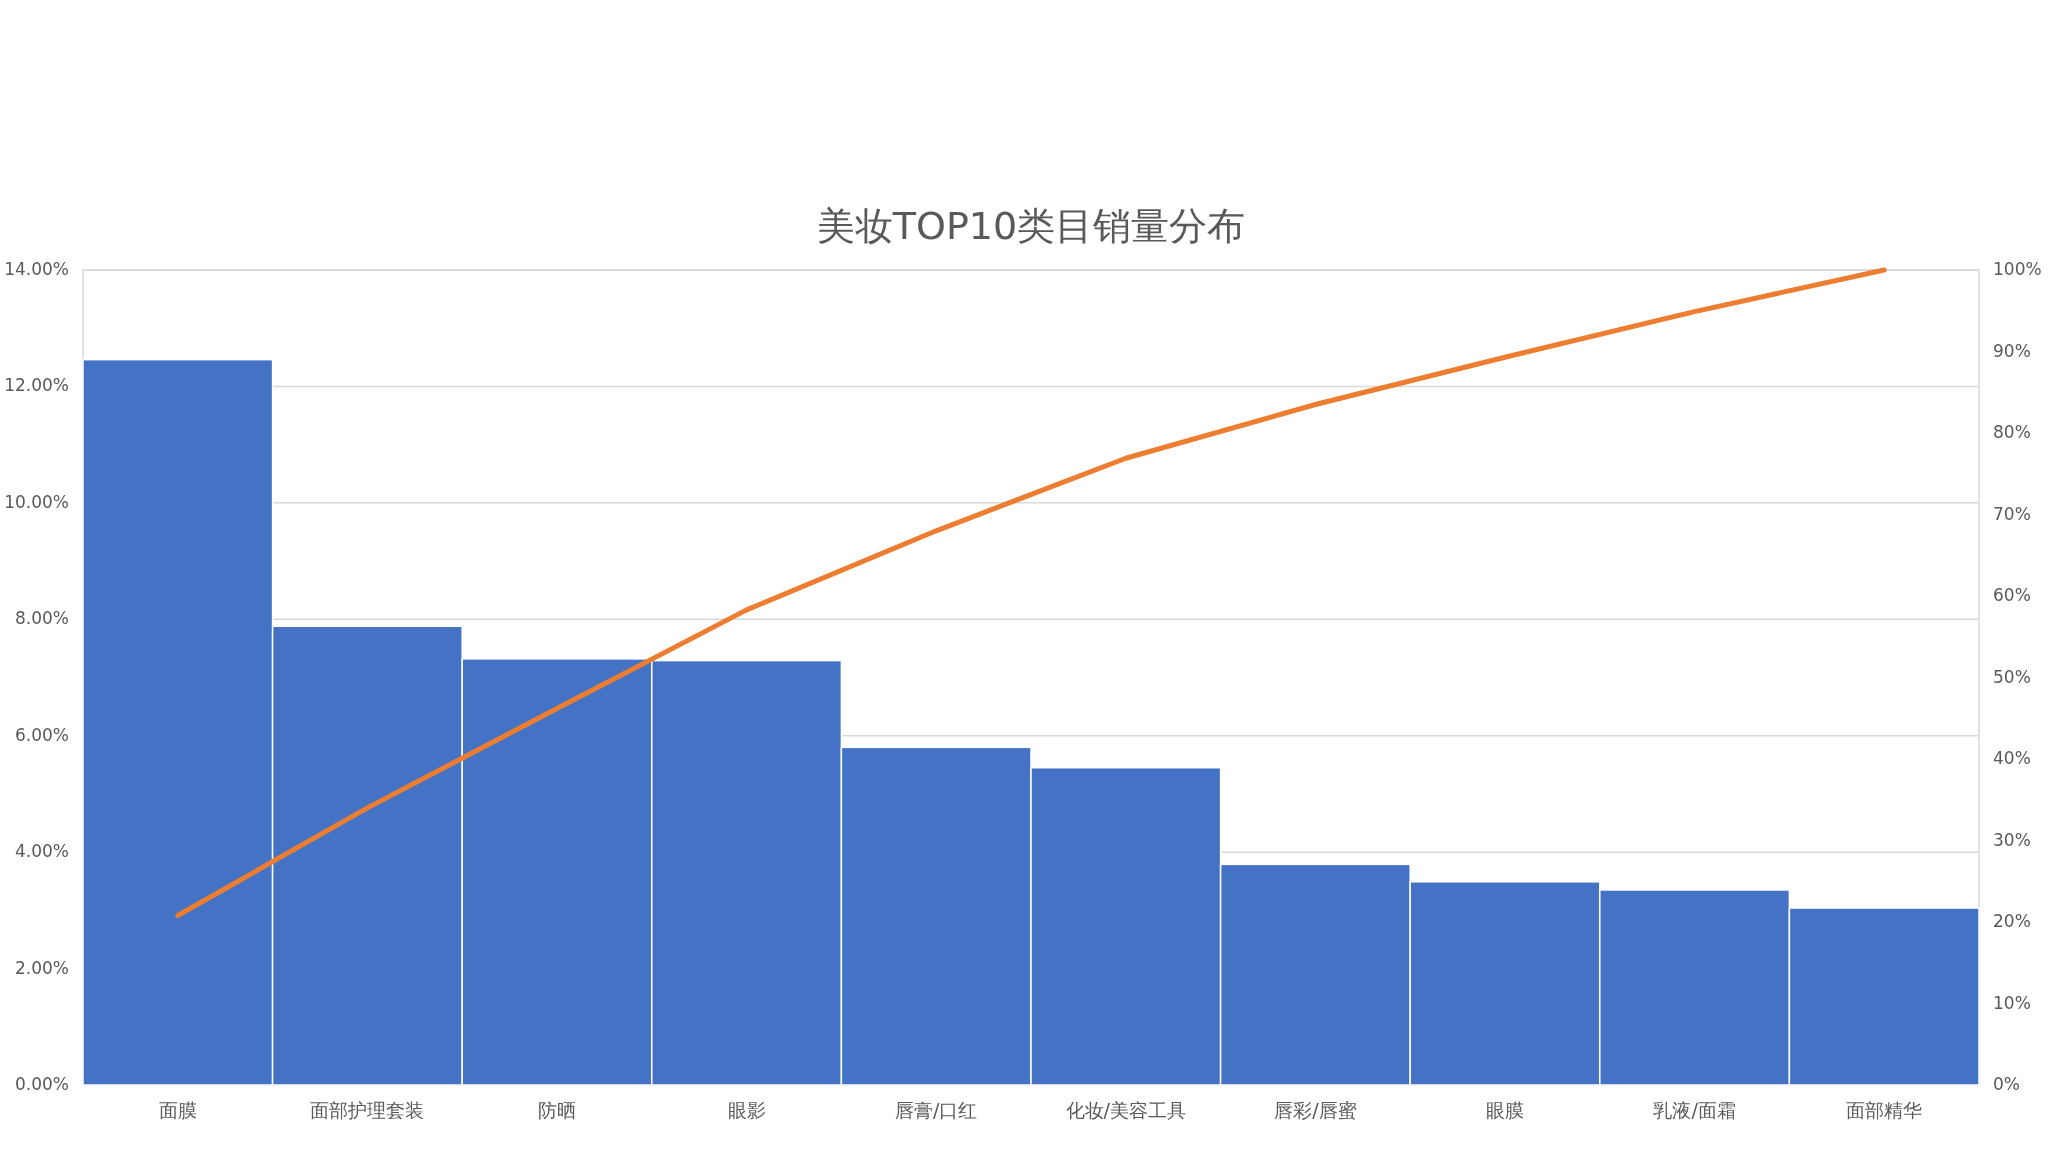  I want to click on xtick: 化妆/美容工具, so click(1125, 1109).